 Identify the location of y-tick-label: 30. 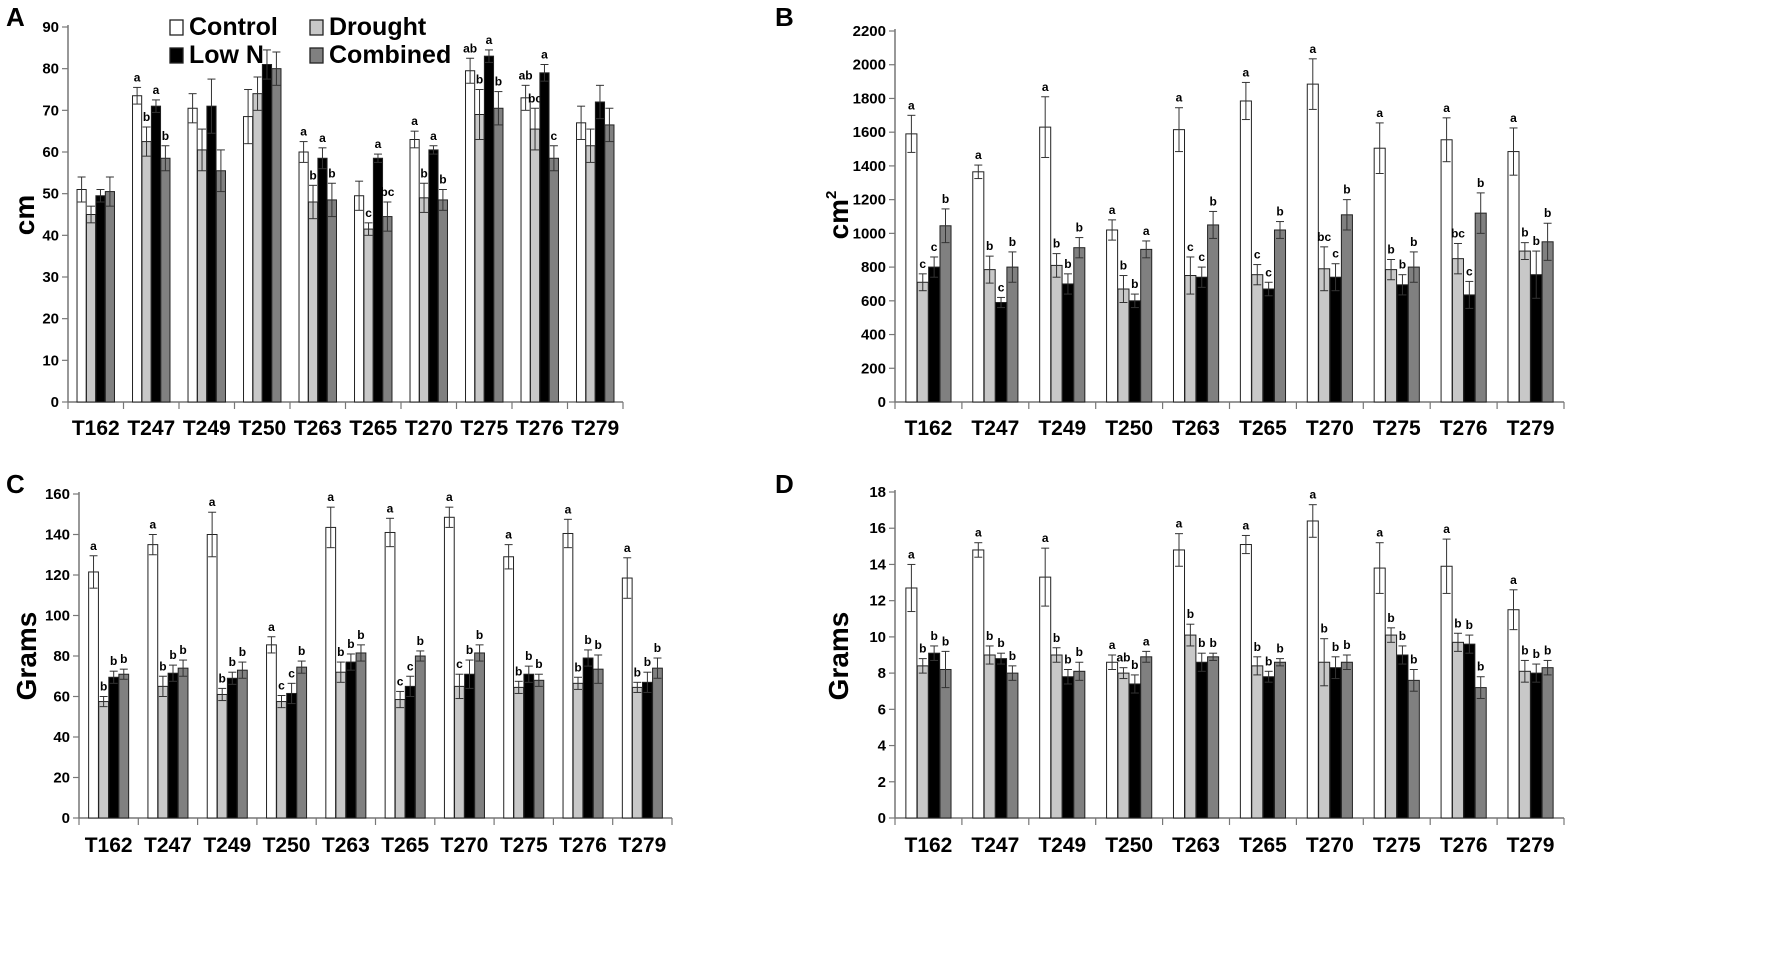
(50, 277).